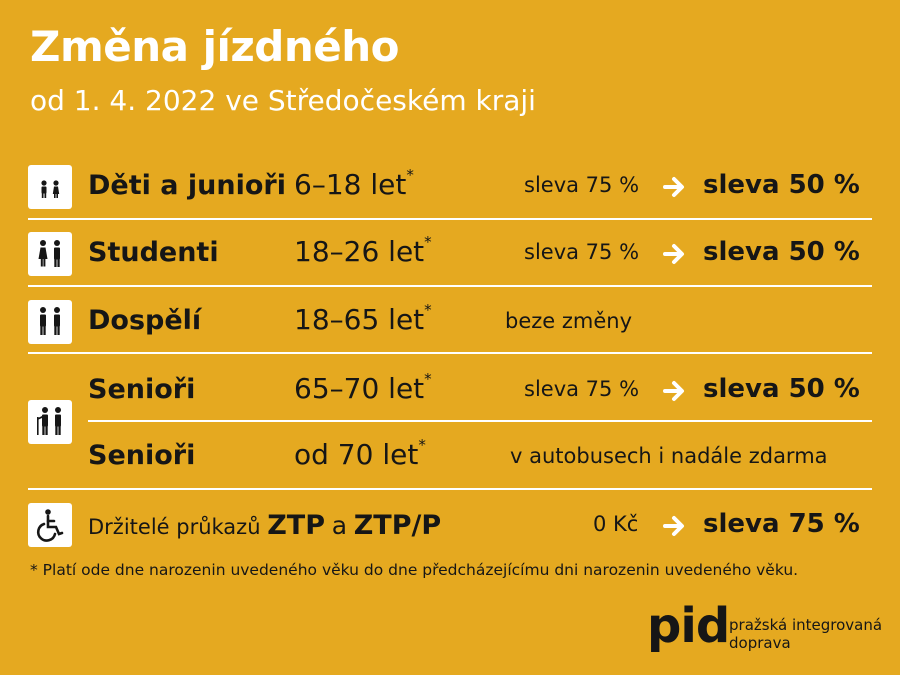 The image size is (900, 675). I want to click on logo-caption-line: pražská integrovaná, so click(806, 625).